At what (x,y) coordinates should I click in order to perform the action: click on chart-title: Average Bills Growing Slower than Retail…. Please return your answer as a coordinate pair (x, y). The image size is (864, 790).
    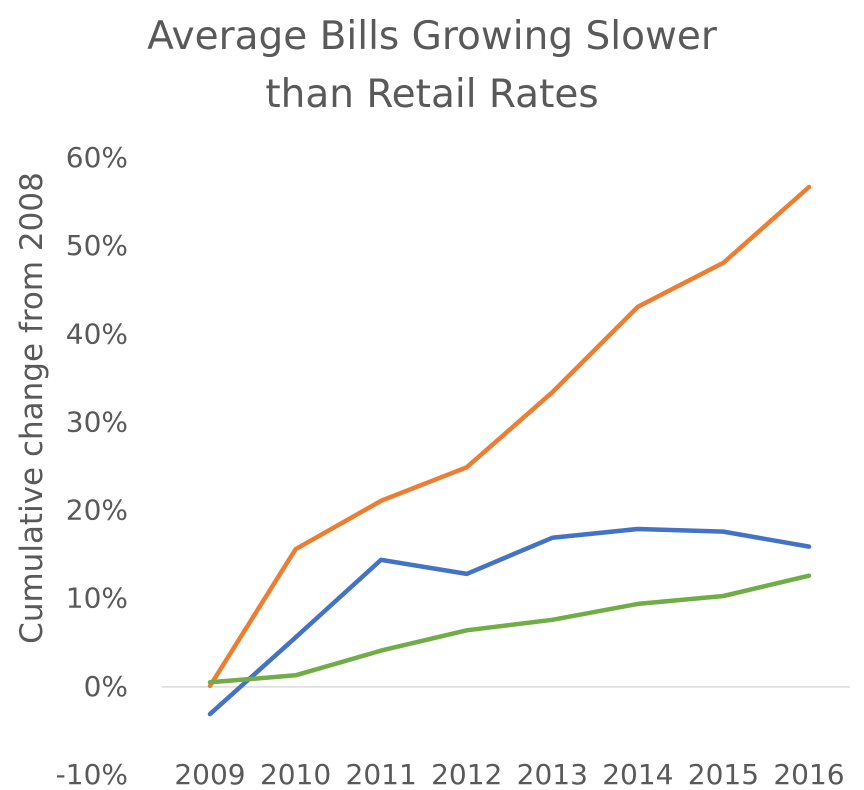
    Looking at the image, I should click on (432, 66).